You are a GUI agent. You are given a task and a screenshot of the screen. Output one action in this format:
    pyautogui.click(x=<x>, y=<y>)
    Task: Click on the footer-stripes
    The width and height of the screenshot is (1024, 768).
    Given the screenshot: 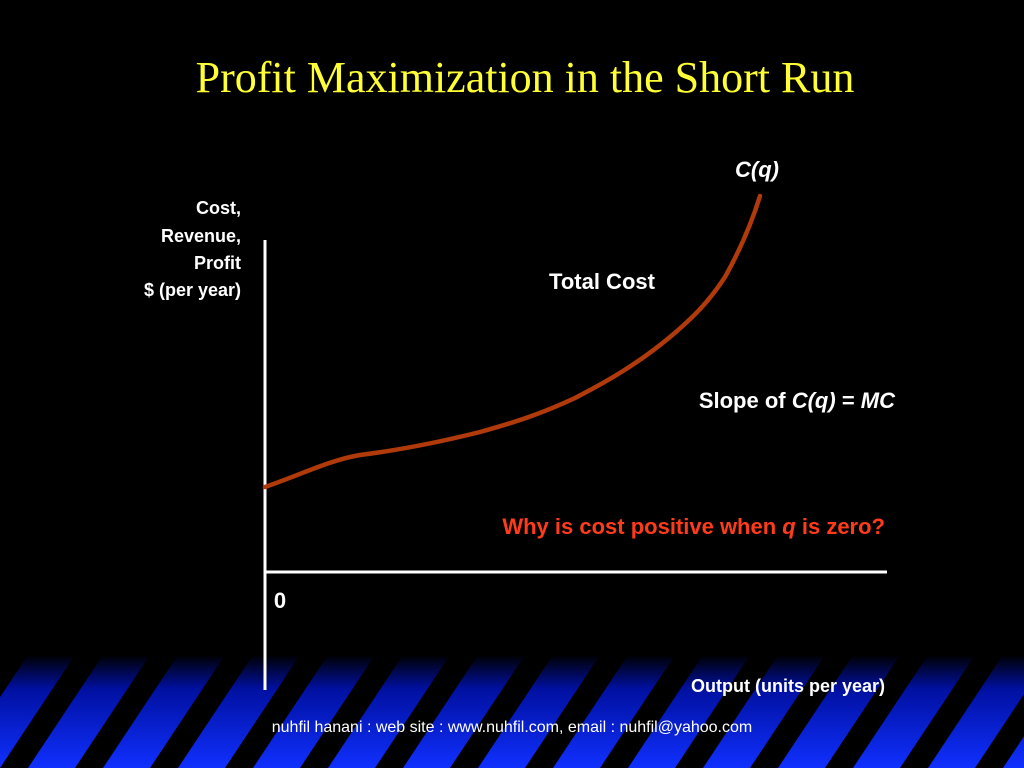 What is the action you would take?
    pyautogui.click(x=512, y=711)
    